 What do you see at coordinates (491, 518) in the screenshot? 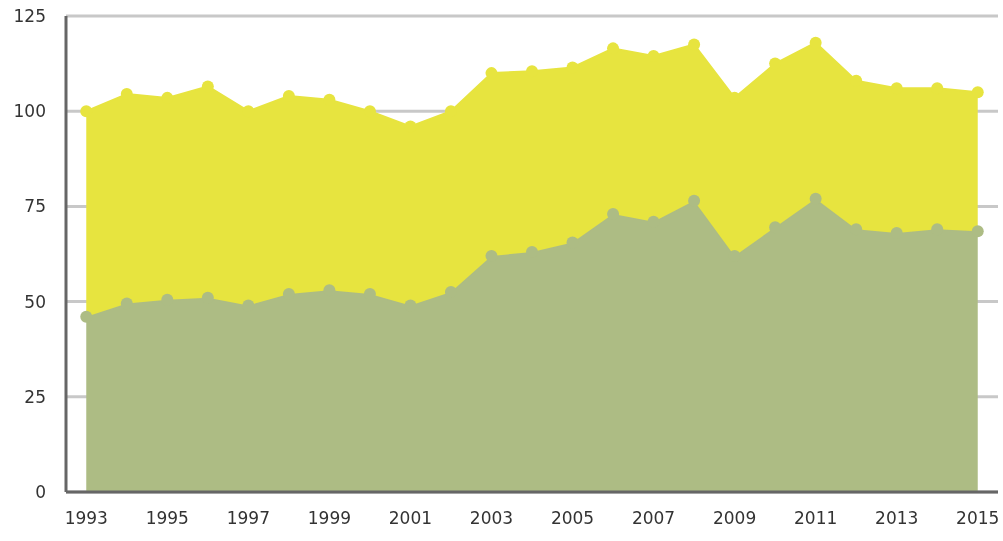
I see `x-tick-label: 2003` at bounding box center [491, 518].